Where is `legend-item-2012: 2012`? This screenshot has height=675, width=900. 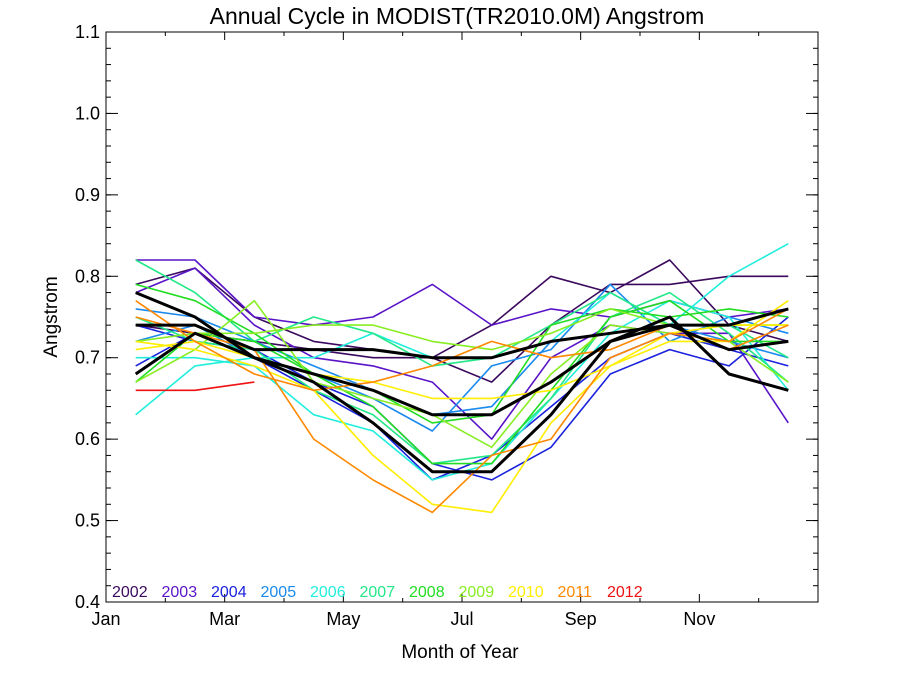 legend-item-2012: 2012 is located at coordinates (625, 592).